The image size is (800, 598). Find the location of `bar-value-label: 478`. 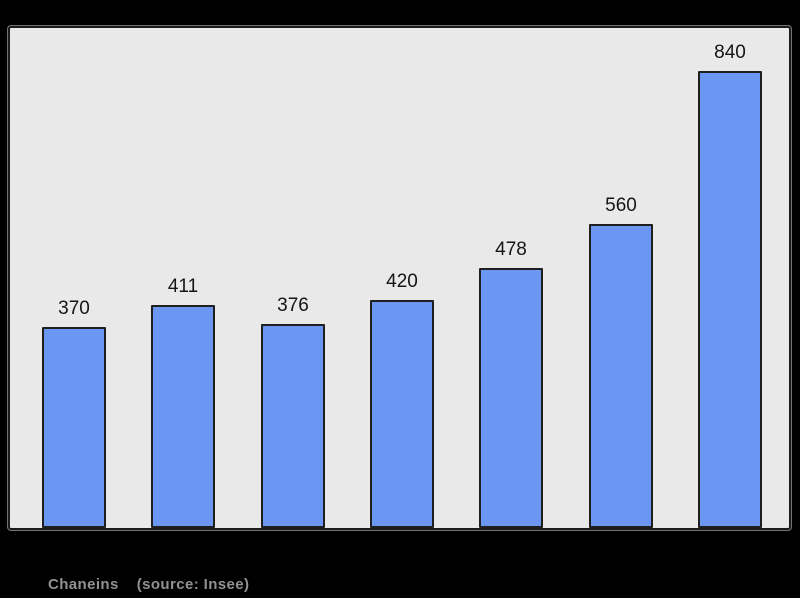

bar-value-label: 478 is located at coordinates (511, 249).